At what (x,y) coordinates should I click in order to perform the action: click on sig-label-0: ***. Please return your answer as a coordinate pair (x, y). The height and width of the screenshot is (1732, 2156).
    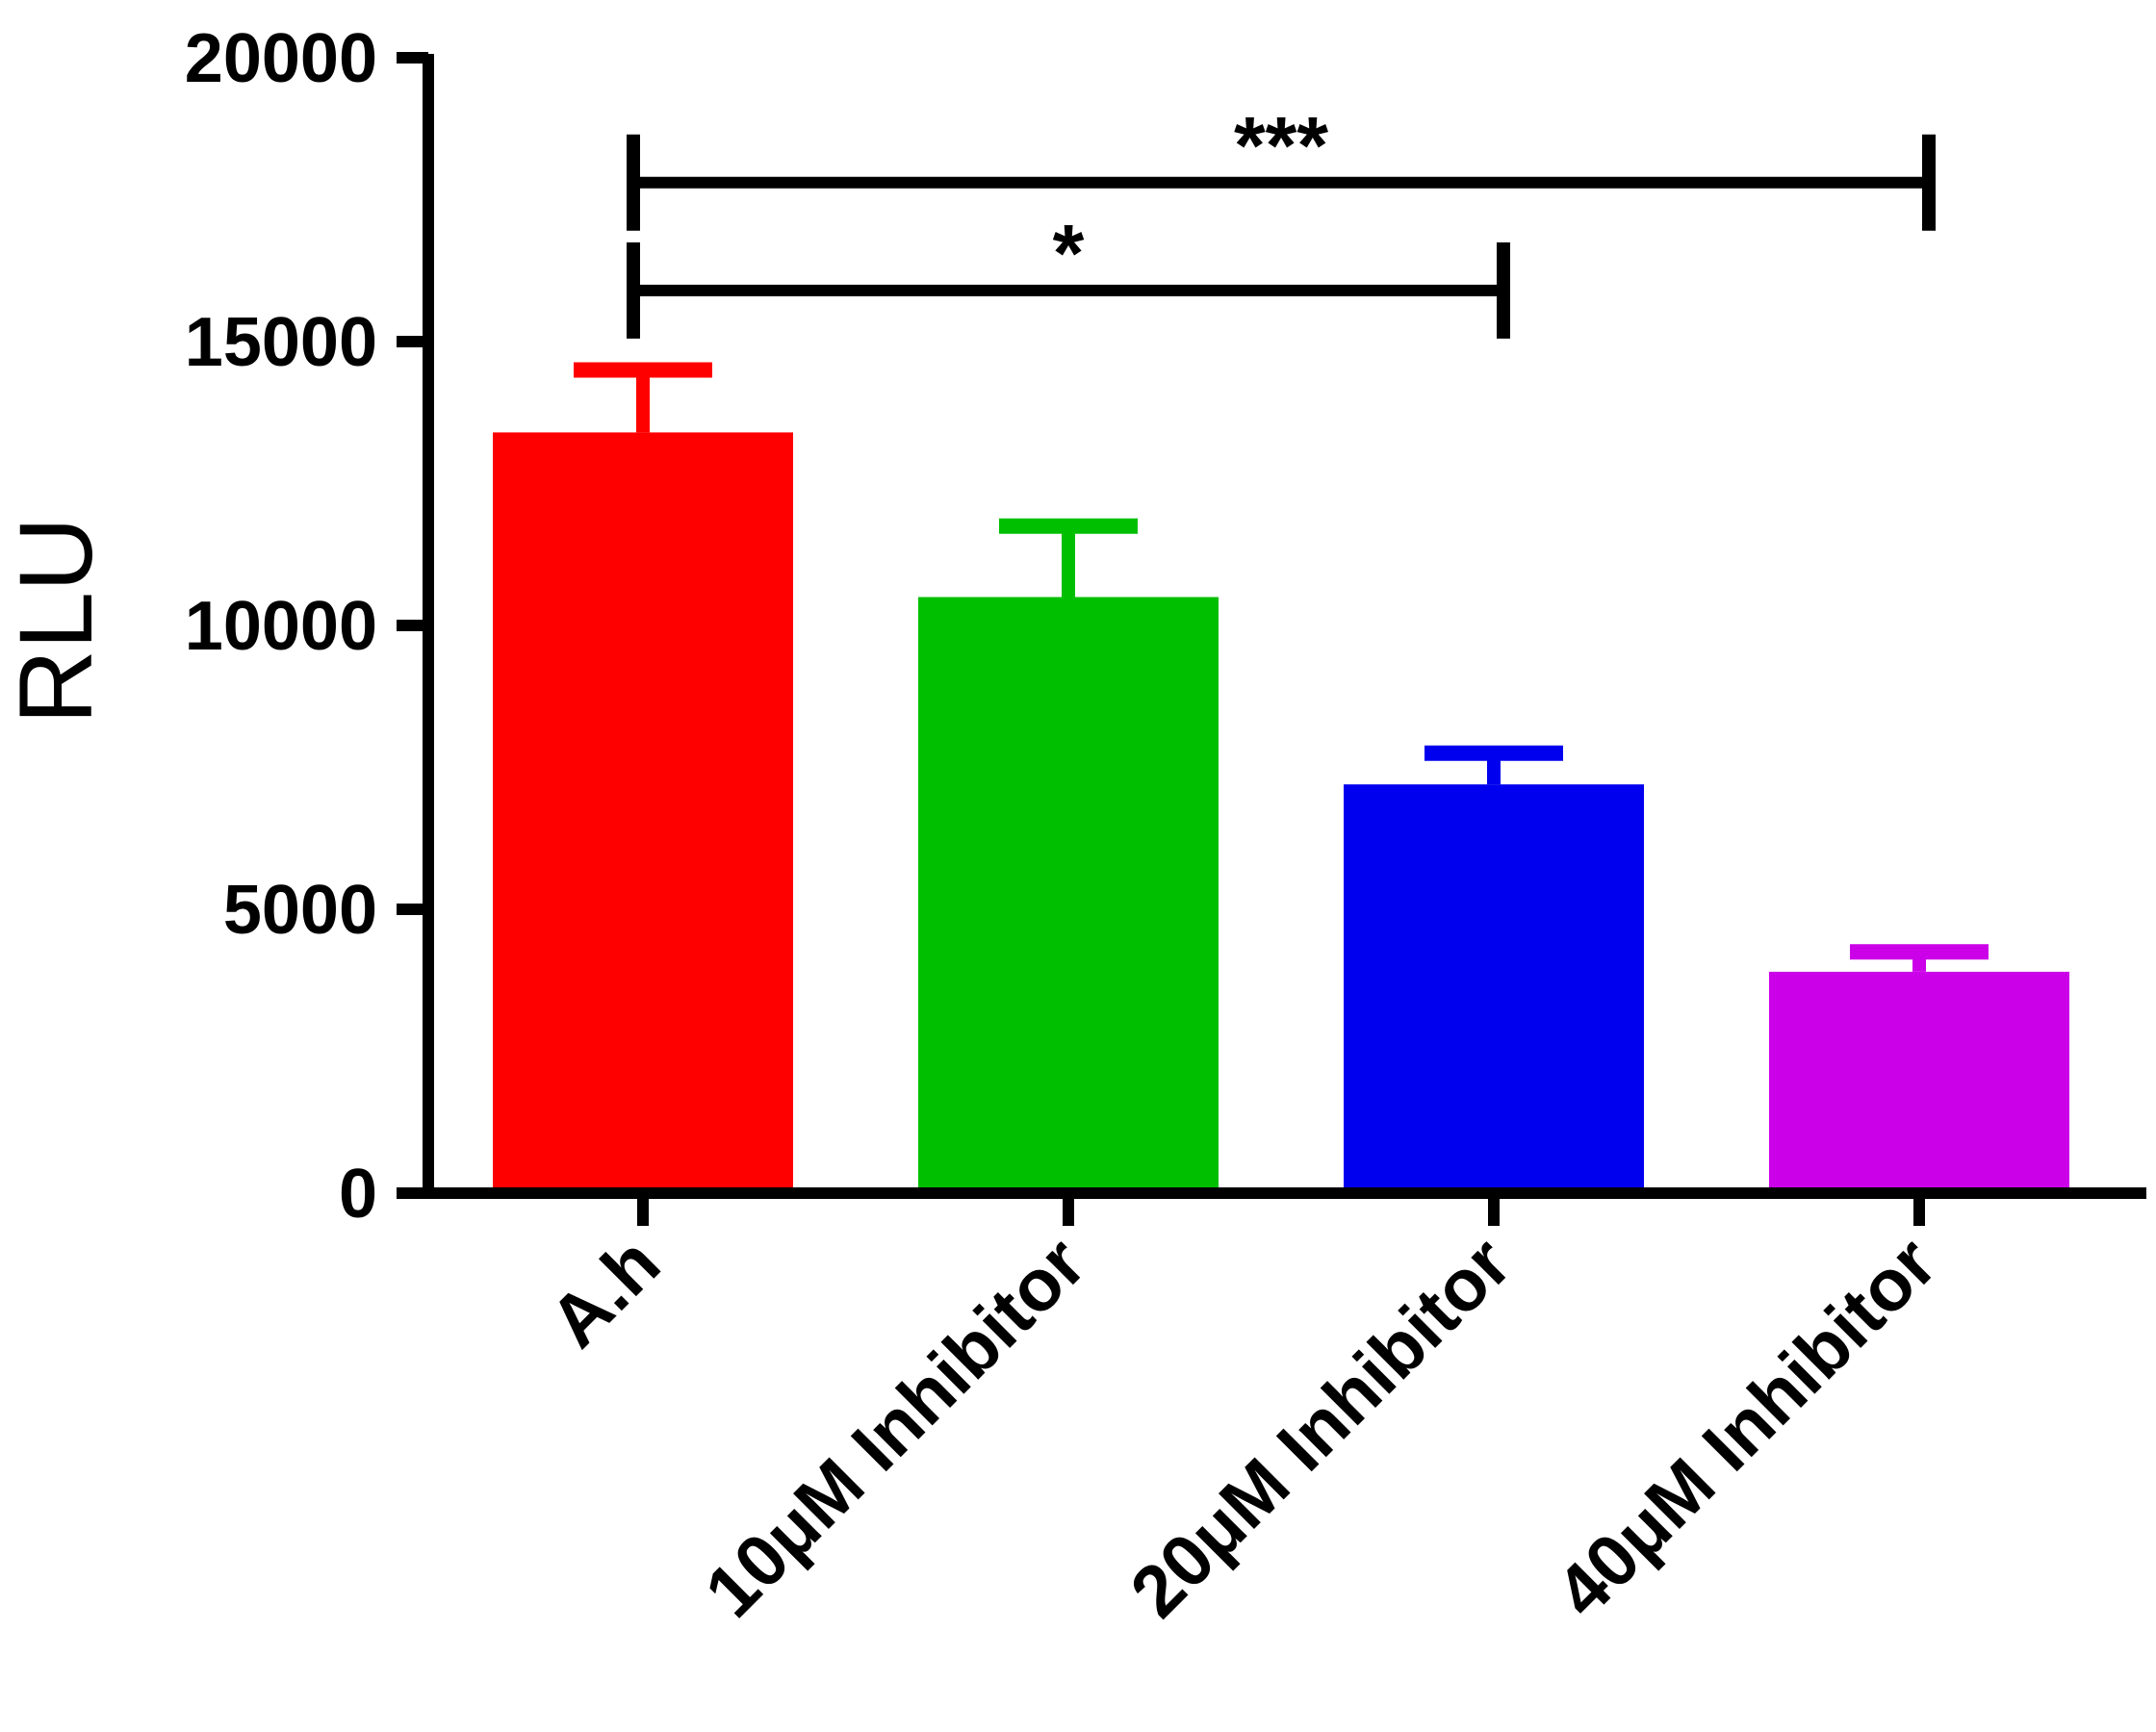
    Looking at the image, I should click on (1281, 145).